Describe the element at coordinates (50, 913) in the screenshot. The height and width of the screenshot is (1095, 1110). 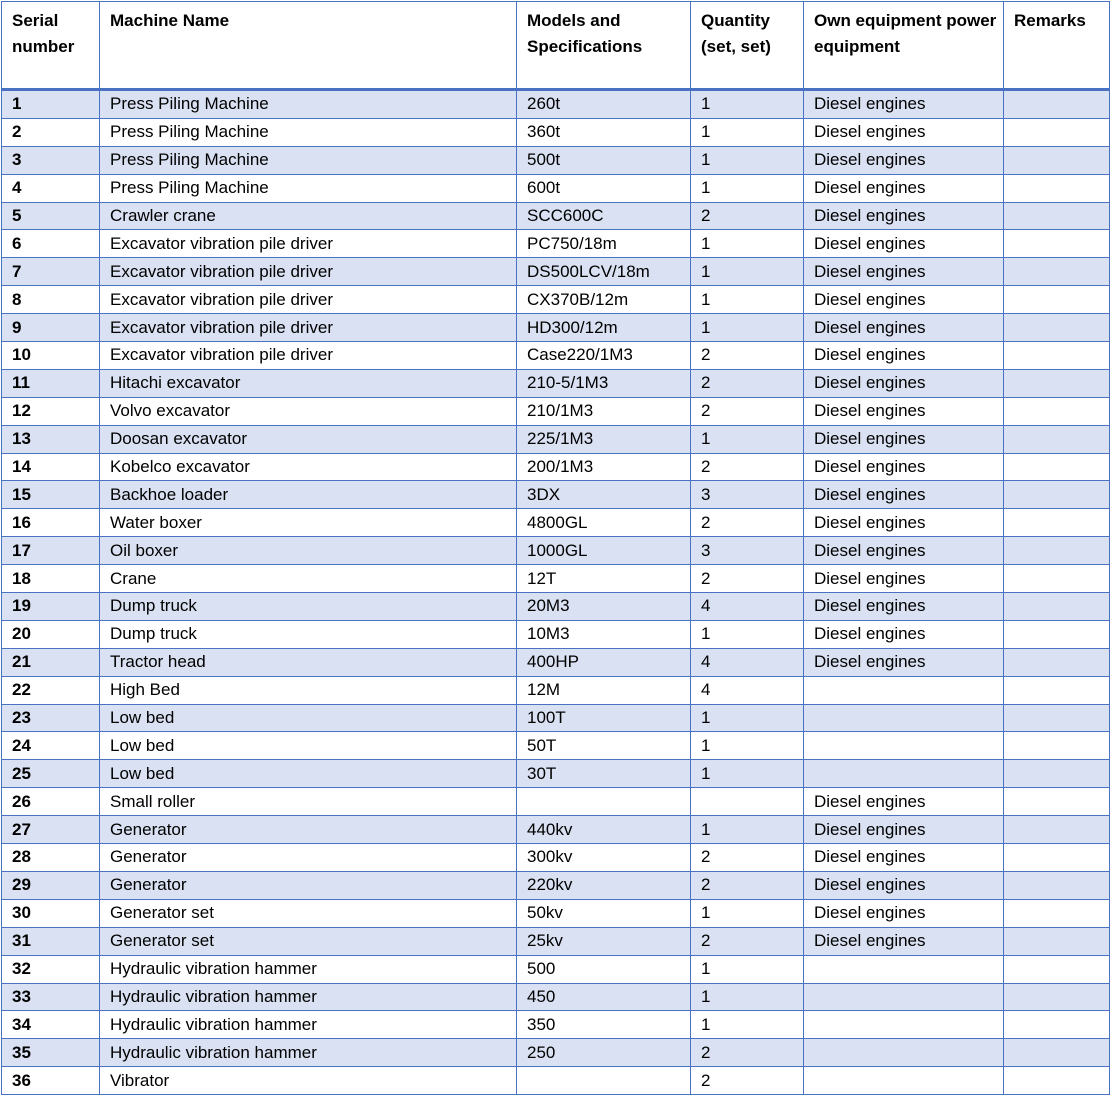
I see `serial-cell: 30` at that location.